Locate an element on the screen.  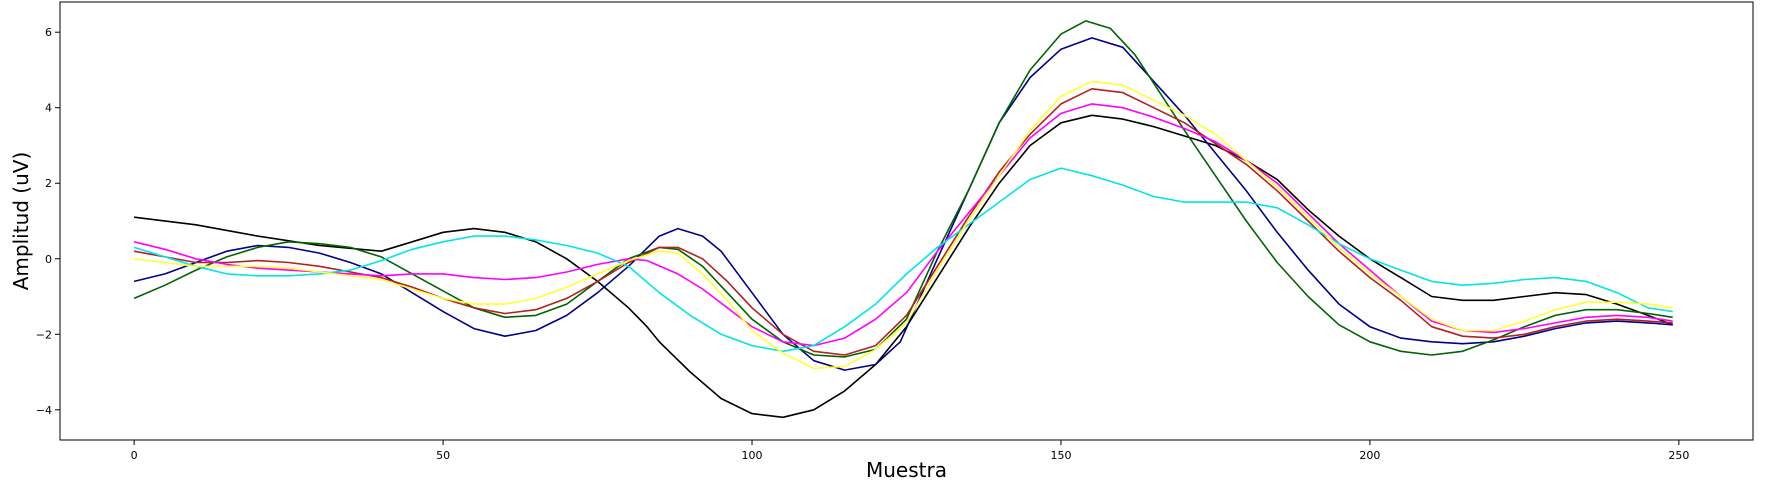
x-tick-label: 150 is located at coordinates (1060, 455).